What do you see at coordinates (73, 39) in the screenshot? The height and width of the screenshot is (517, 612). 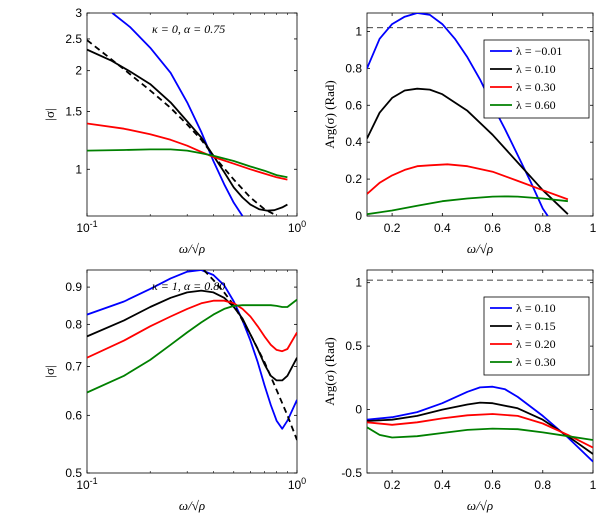 I see `chart-top-left-ytick-label: 2.5` at bounding box center [73, 39].